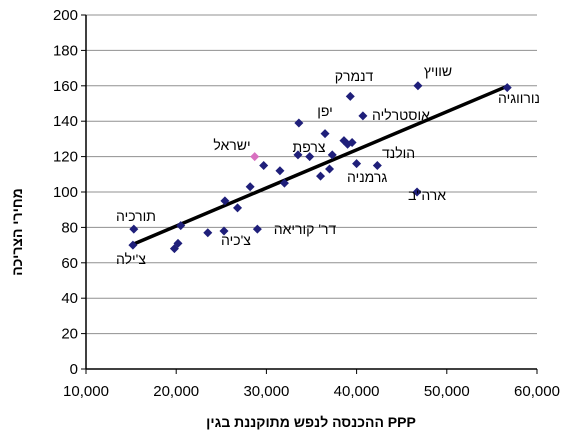 This screenshot has width=574, height=438. I want to click on point-label: הולנד, so click(398, 153).